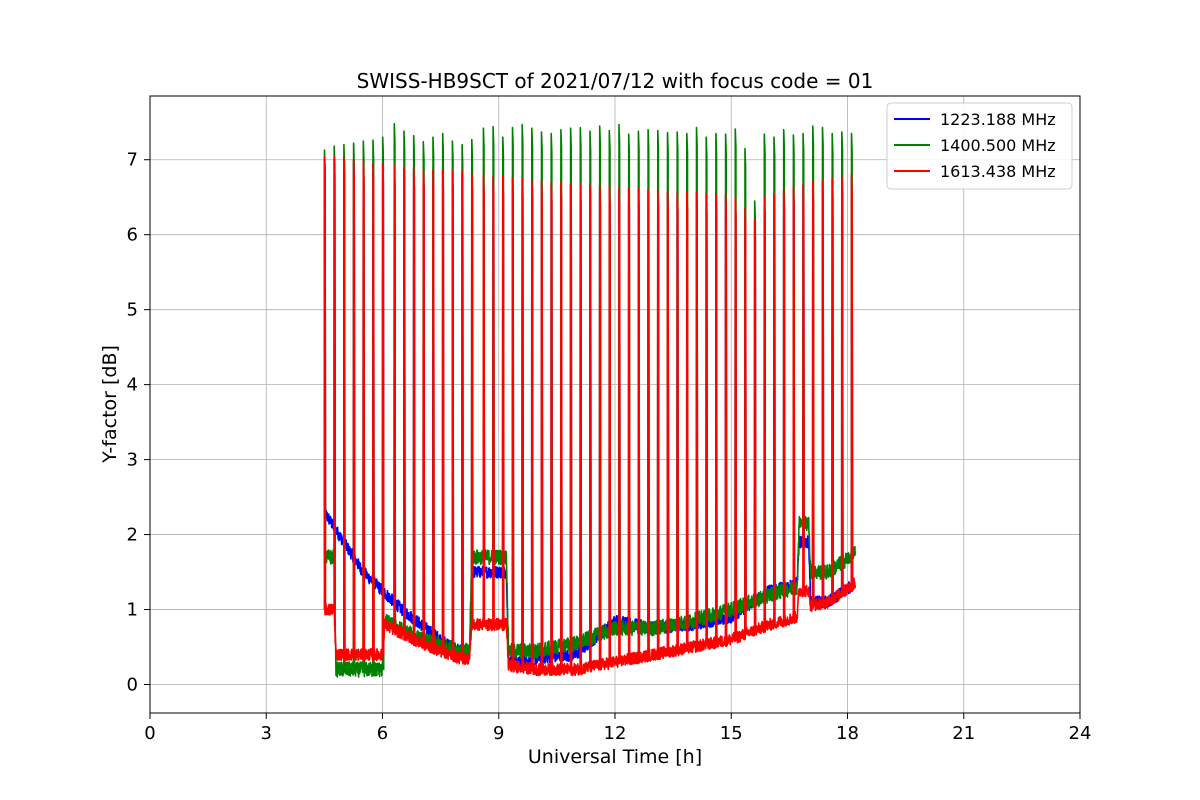 The width and height of the screenshot is (1200, 800). Describe the element at coordinates (382, 733) in the screenshot. I see `x-tick-label: 6` at that location.